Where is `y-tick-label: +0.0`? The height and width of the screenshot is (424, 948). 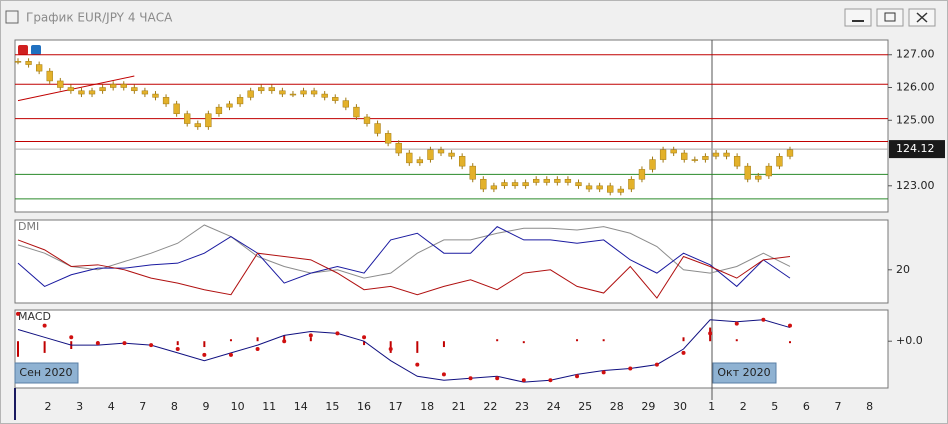
y-tick-label: +0.0 is located at coordinates (909, 340).